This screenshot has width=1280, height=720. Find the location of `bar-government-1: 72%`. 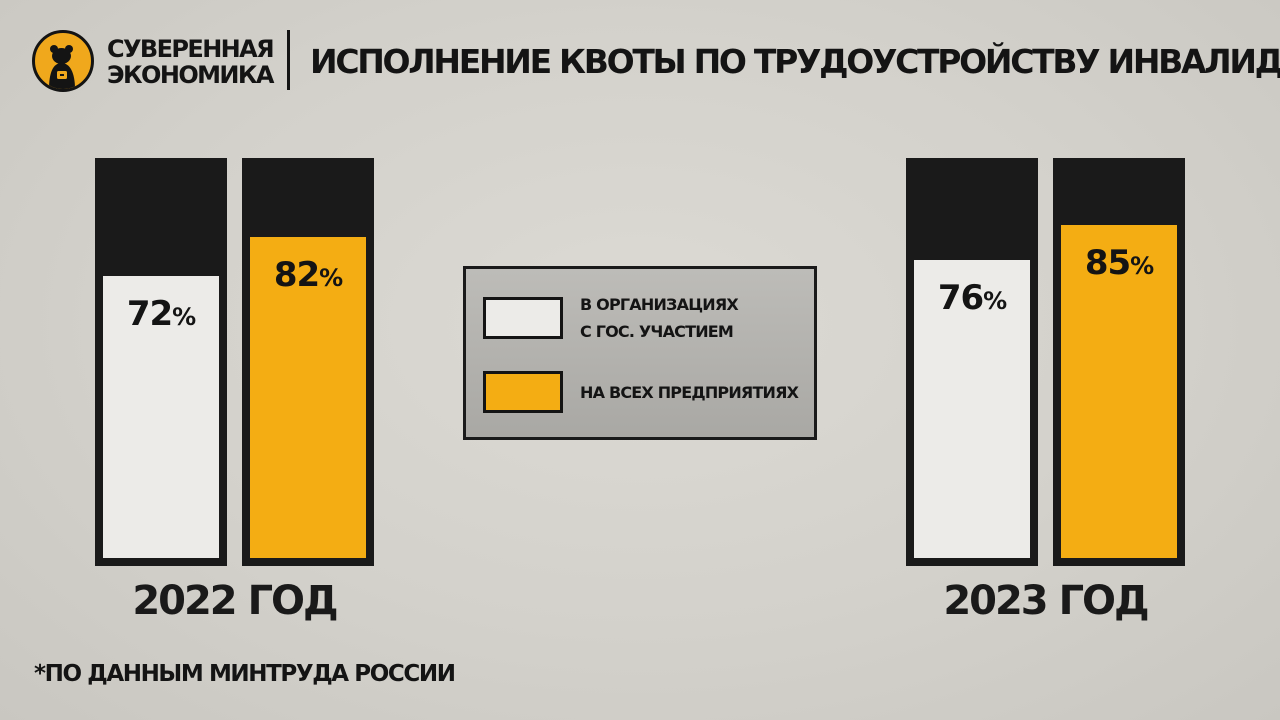

bar-government-1: 72% is located at coordinates (161, 417).